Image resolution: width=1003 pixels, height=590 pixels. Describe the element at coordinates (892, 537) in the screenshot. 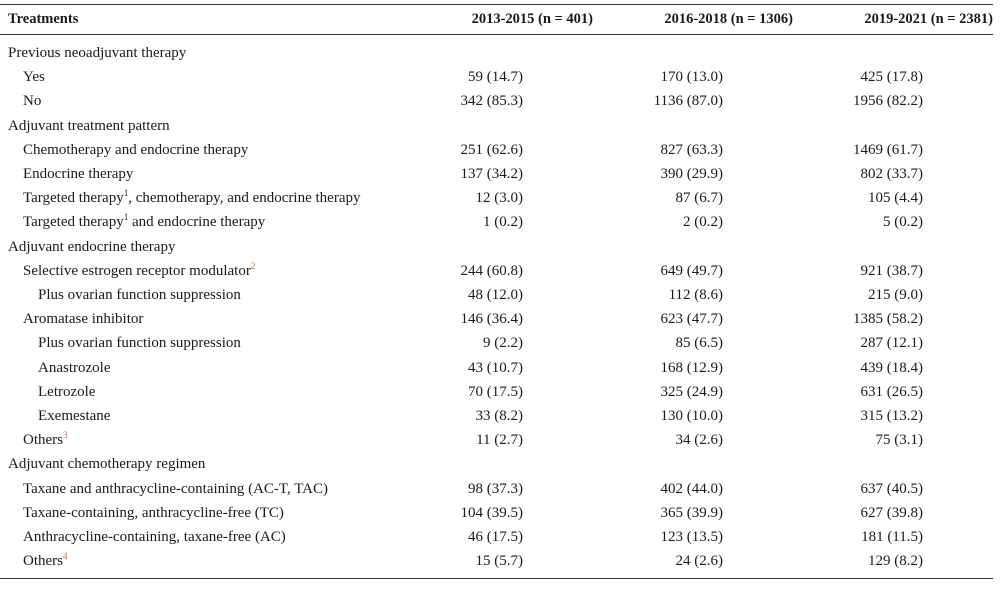

I see `cell-value: 181 (11.5)` at that location.